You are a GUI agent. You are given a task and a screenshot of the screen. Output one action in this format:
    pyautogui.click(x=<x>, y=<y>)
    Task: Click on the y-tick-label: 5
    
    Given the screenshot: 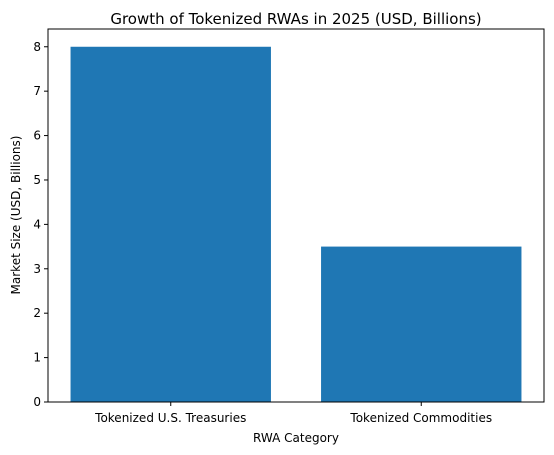 What is the action you would take?
    pyautogui.click(x=37, y=180)
    